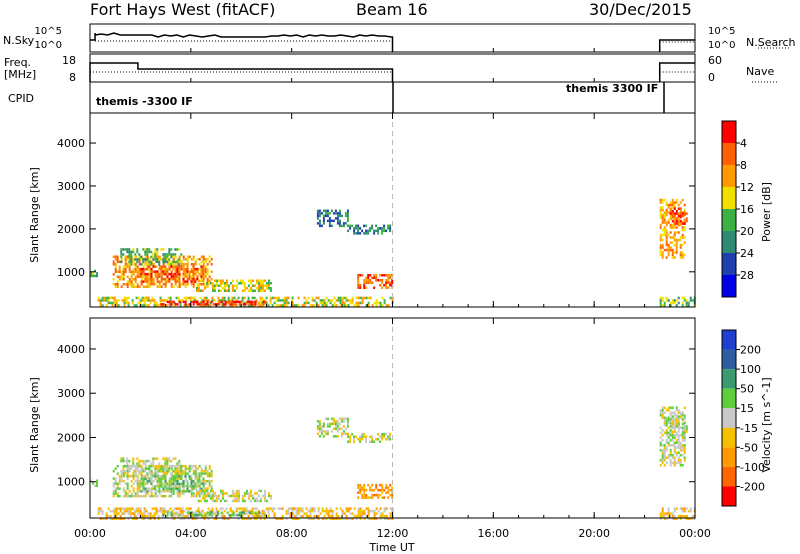 The height and width of the screenshot is (554, 800). Describe the element at coordinates (69, 60) in the screenshot. I see `freq-ytick-top: 18` at that location.